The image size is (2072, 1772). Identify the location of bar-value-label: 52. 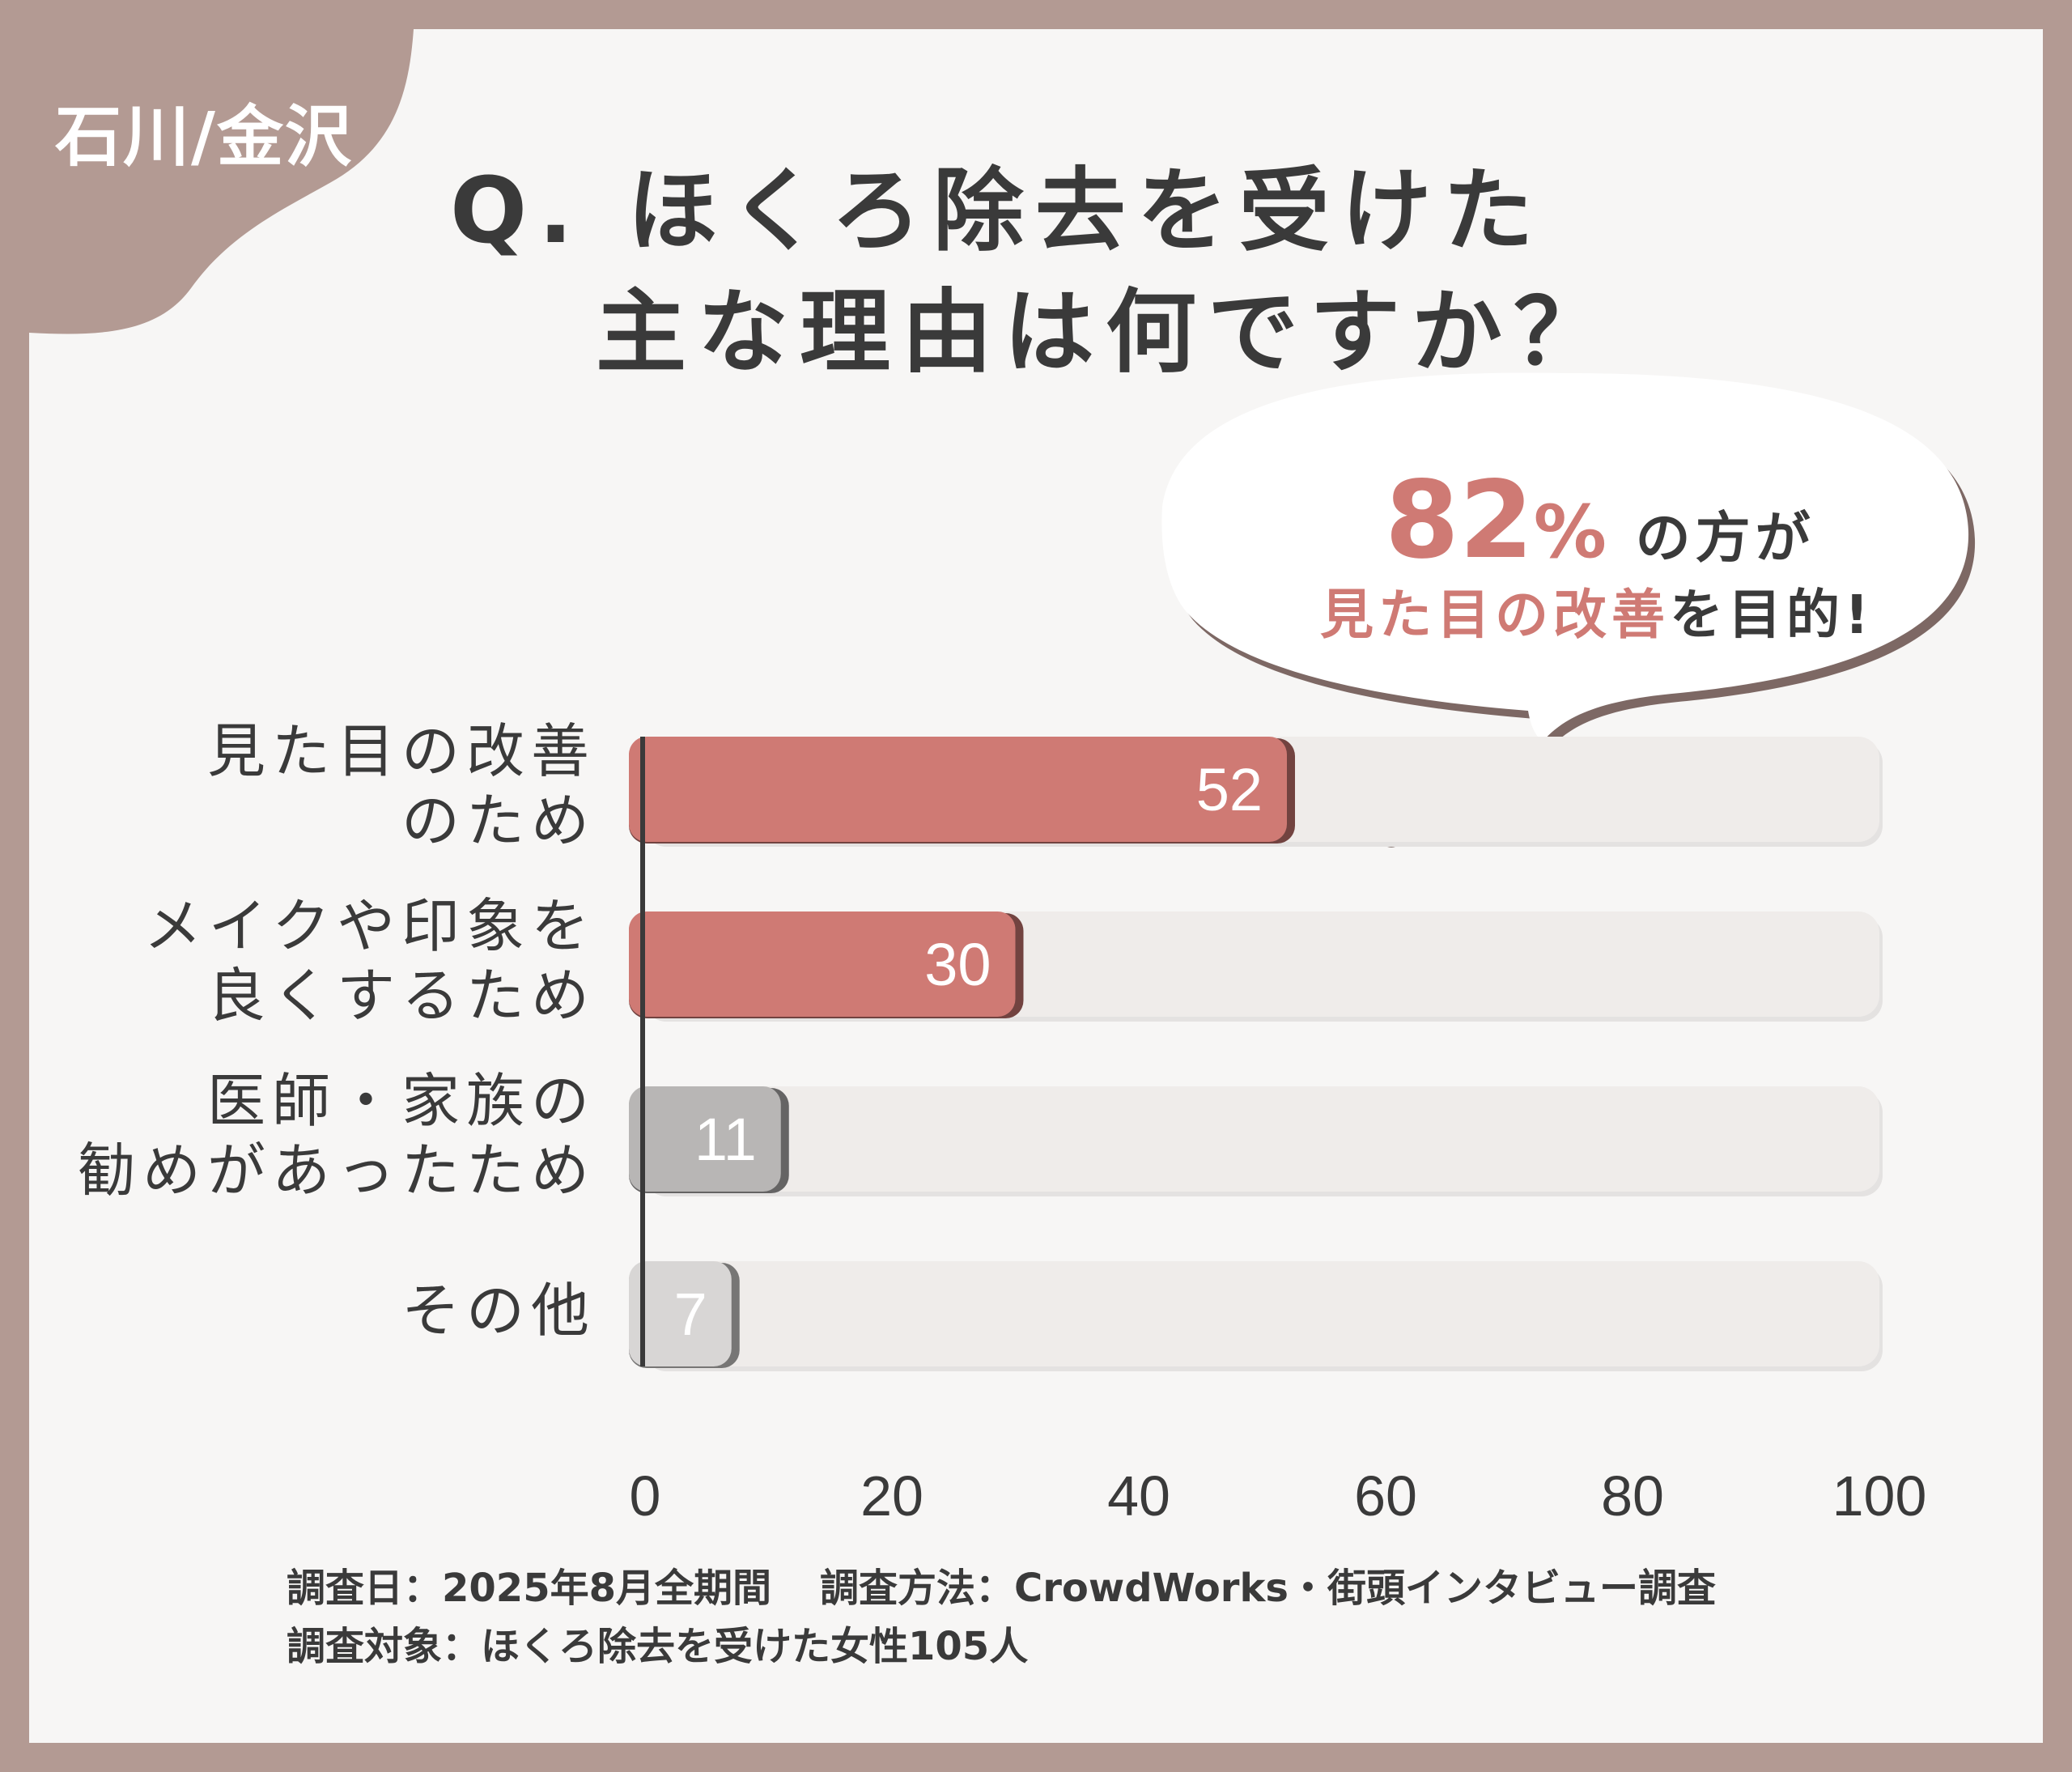
(1229, 790).